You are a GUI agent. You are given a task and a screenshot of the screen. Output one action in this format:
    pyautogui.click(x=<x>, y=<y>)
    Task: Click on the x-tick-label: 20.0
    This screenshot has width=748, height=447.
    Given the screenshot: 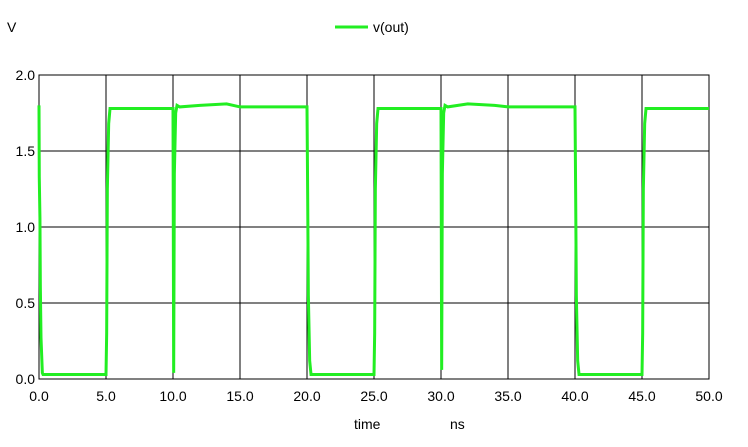 What is the action you would take?
    pyautogui.click(x=306, y=396)
    